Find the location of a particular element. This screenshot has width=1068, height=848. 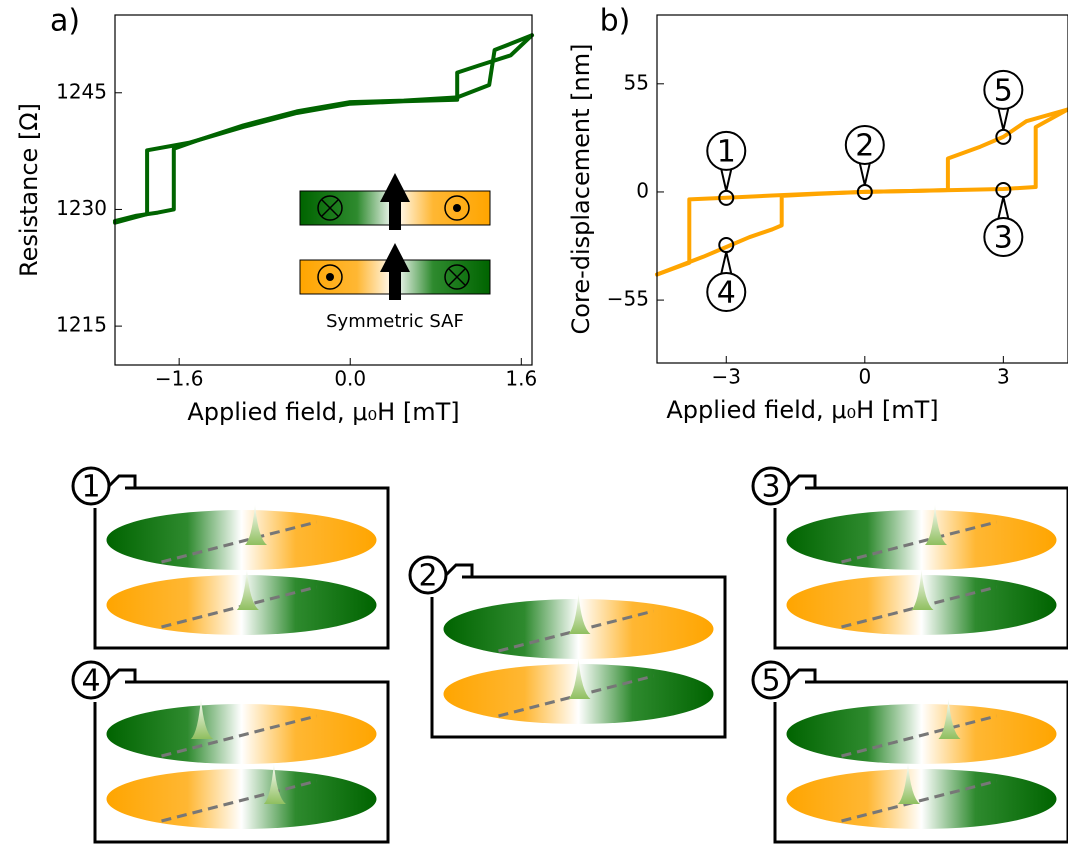

callout-label: 5 is located at coordinates (1003, 90).